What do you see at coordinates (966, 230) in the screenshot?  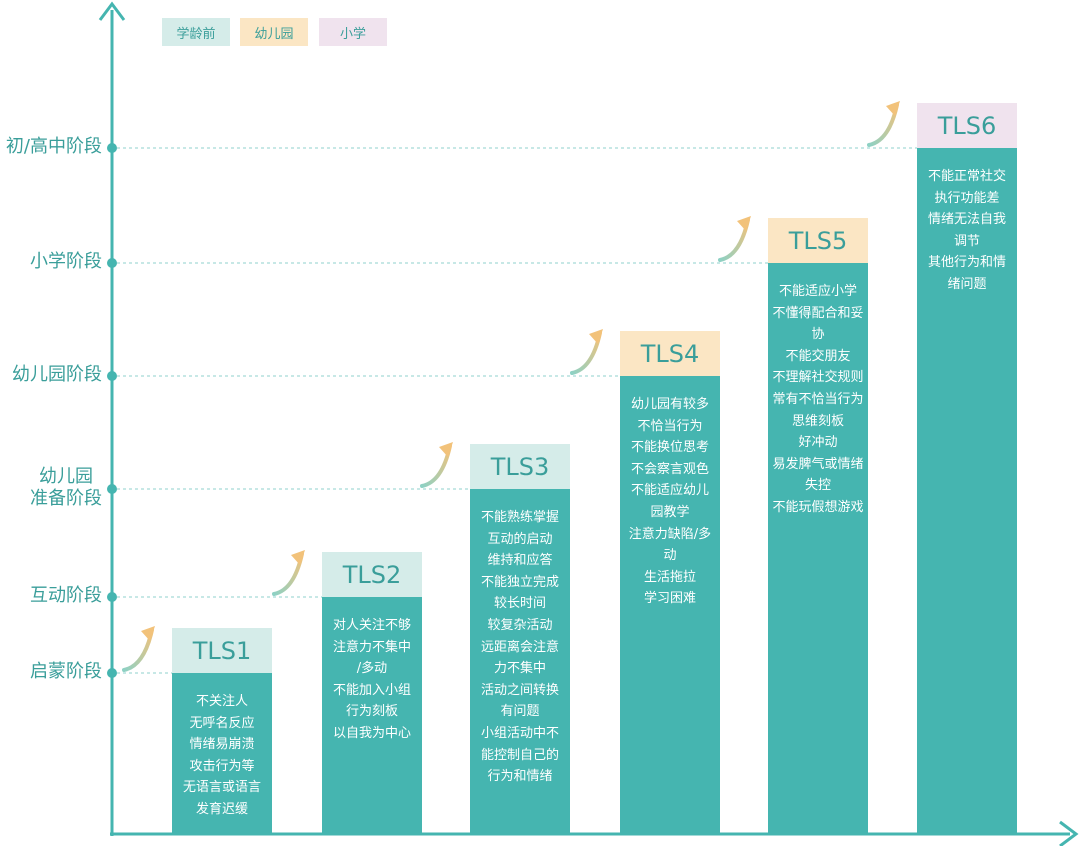 I see `level-description: 不能正常社交 执行功能差 情绪无法自我 调节 其他行为和情 绪问题` at bounding box center [966, 230].